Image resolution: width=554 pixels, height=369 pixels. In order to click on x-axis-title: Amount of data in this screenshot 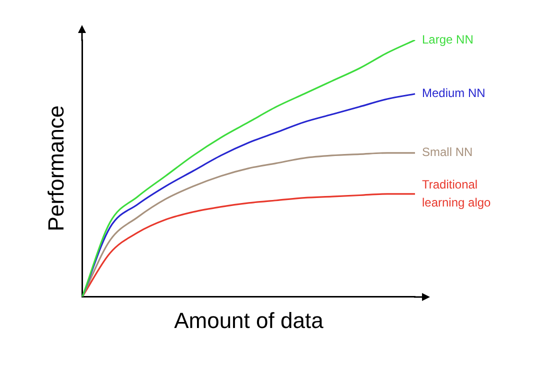, I will do `click(249, 320)`.